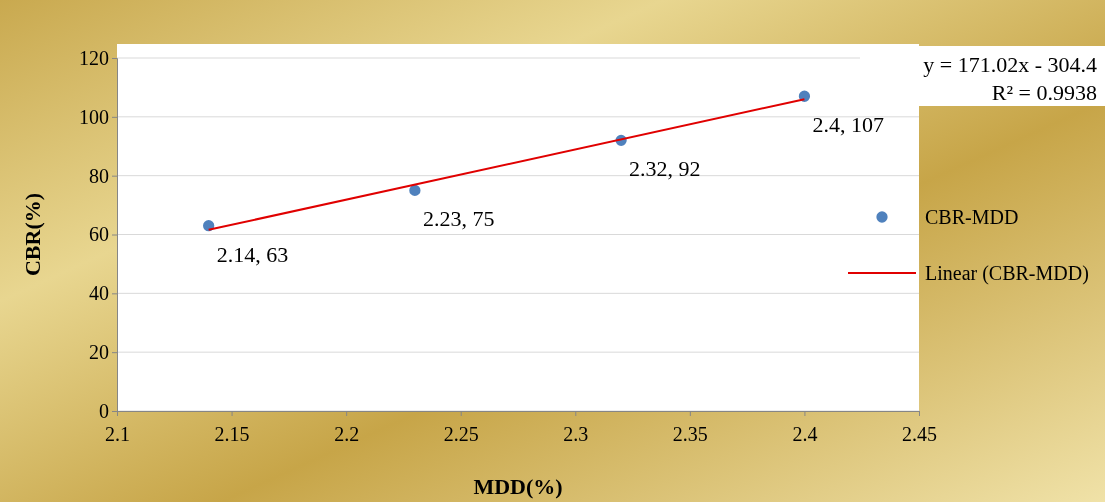 The height and width of the screenshot is (502, 1105). What do you see at coordinates (99, 293) in the screenshot?
I see `y-tick-label: 40` at bounding box center [99, 293].